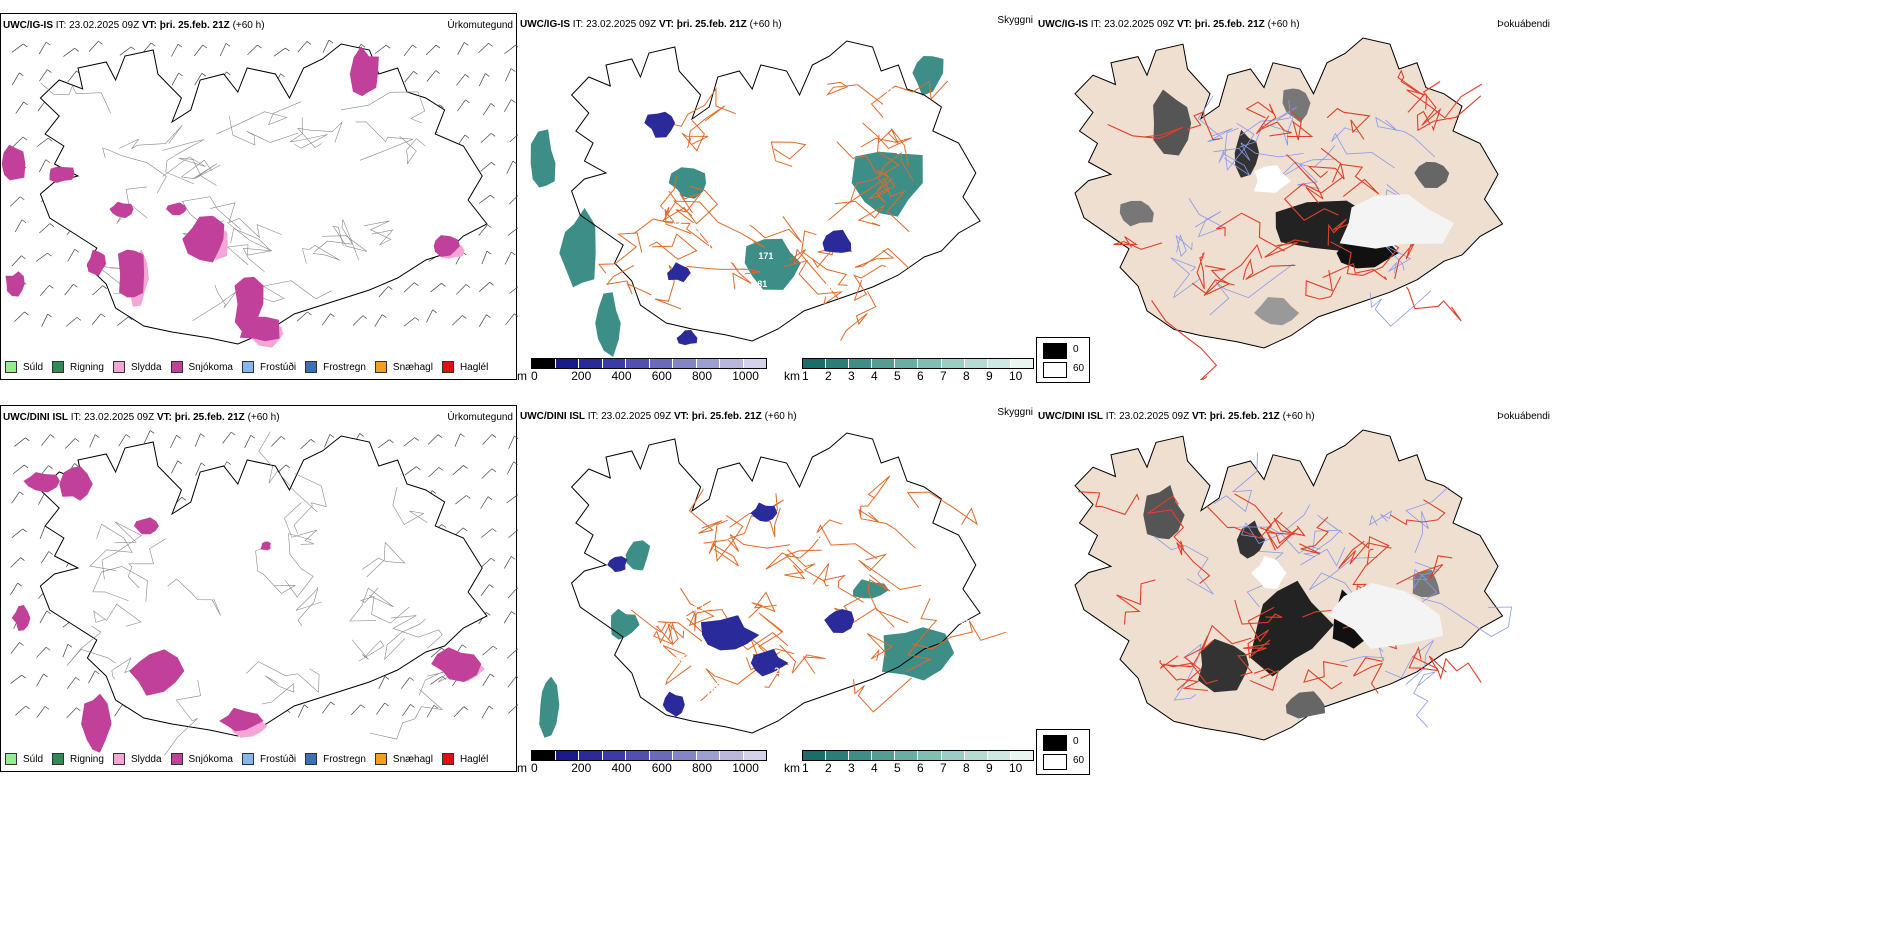 The width and height of the screenshot is (1900, 950). Describe the element at coordinates (938, 537) in the screenshot. I see `cloud-base-point-label: 119` at that location.